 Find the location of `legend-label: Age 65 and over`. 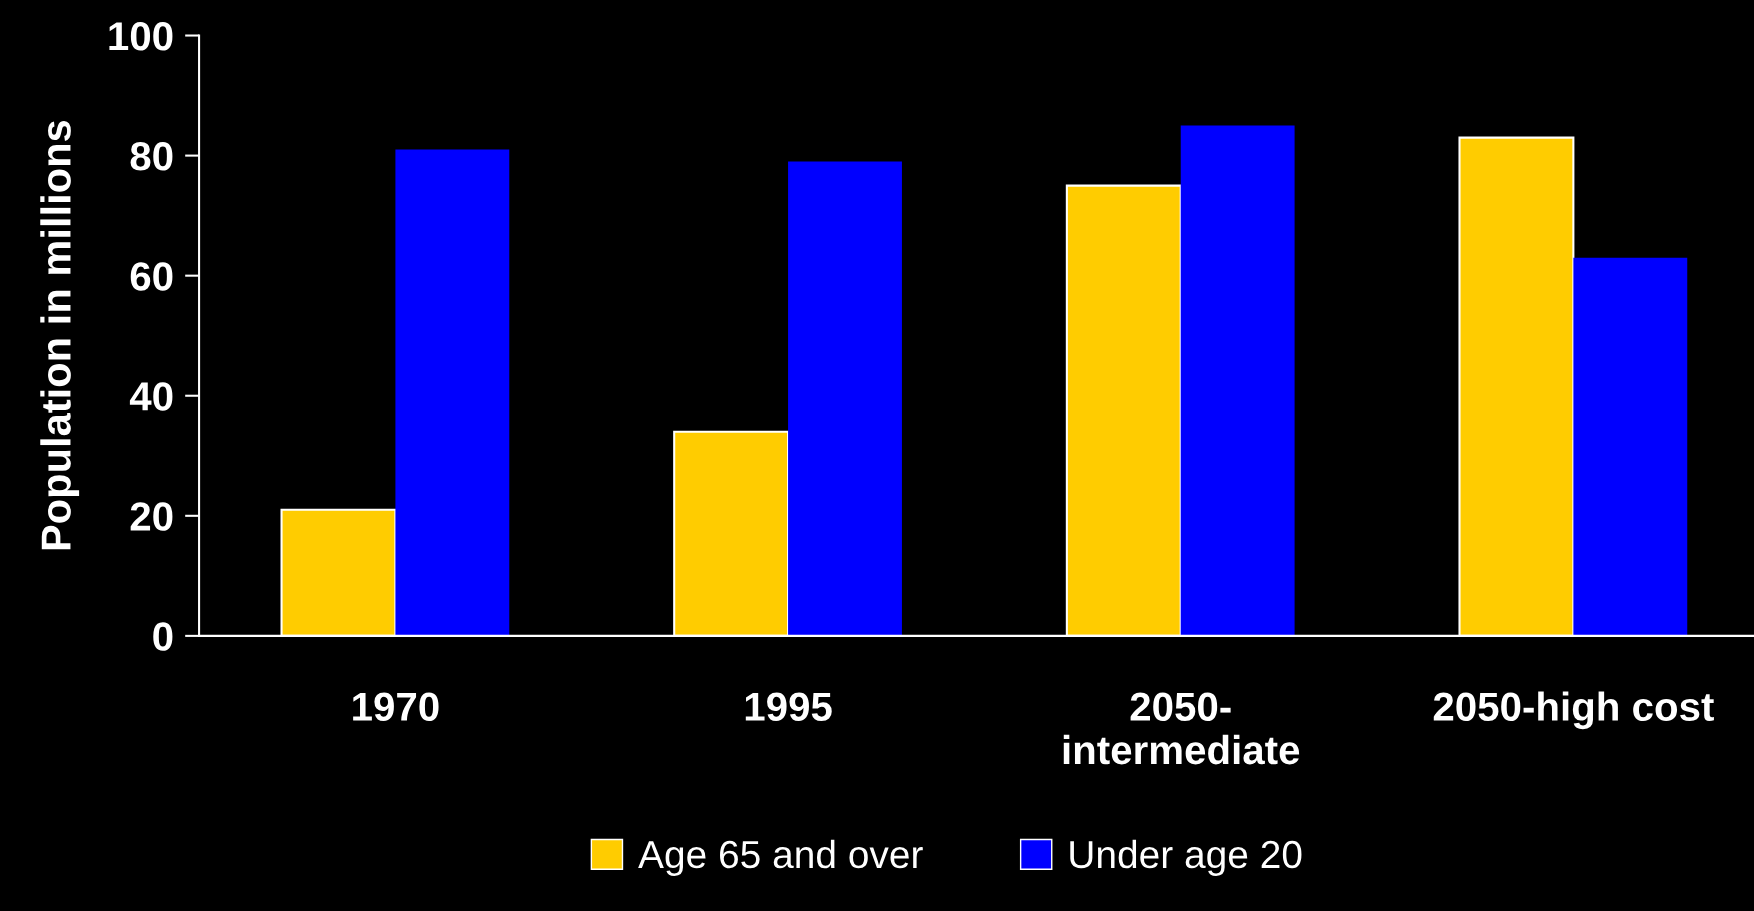

legend-label: Age 65 and over is located at coordinates (780, 857).